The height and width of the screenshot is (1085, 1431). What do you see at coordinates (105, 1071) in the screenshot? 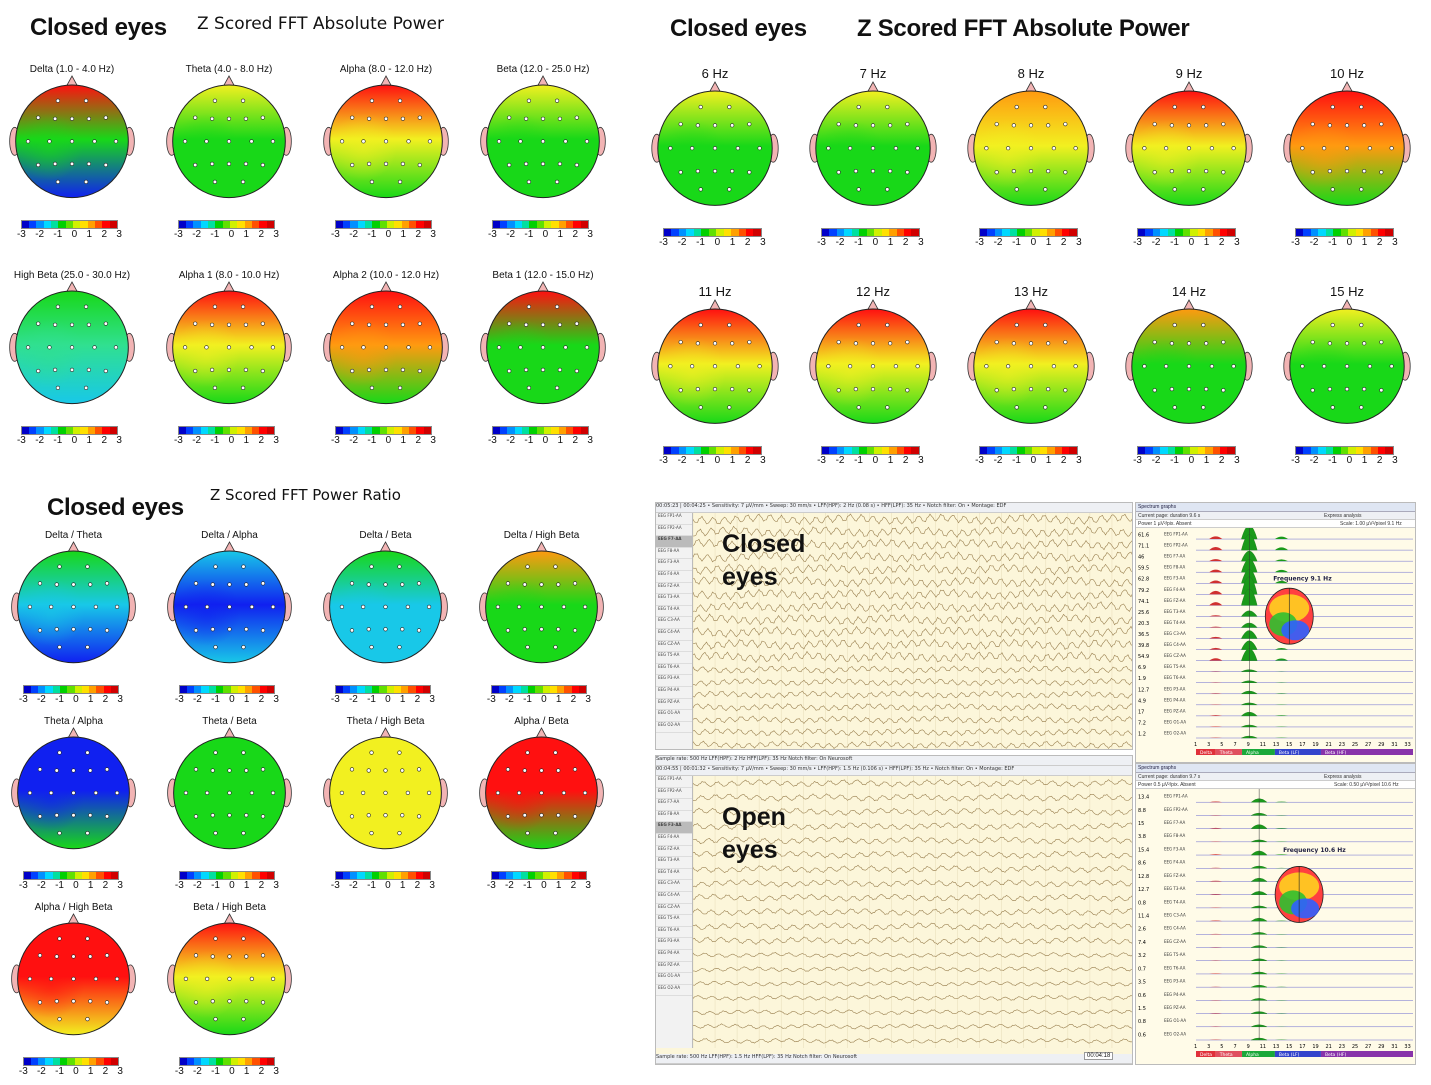
I see `scale-tick: 2` at bounding box center [105, 1071].